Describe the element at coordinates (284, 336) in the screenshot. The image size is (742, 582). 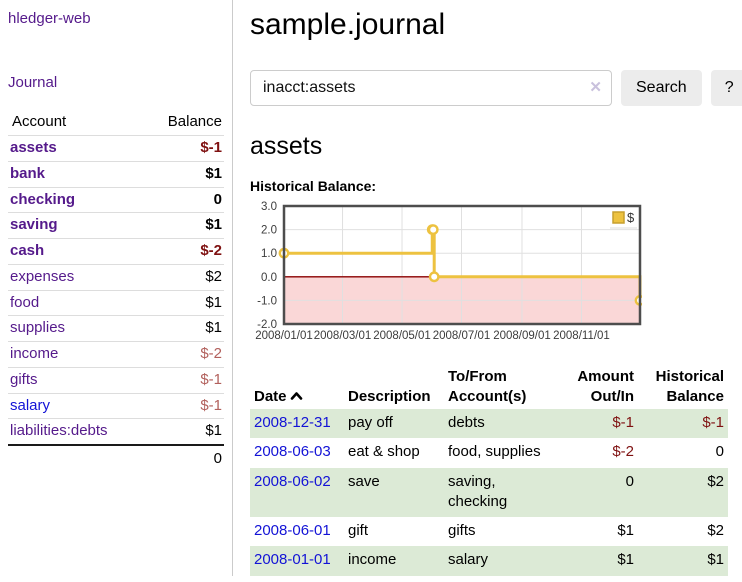
I see `svg-text: 2008/01/01` at that location.